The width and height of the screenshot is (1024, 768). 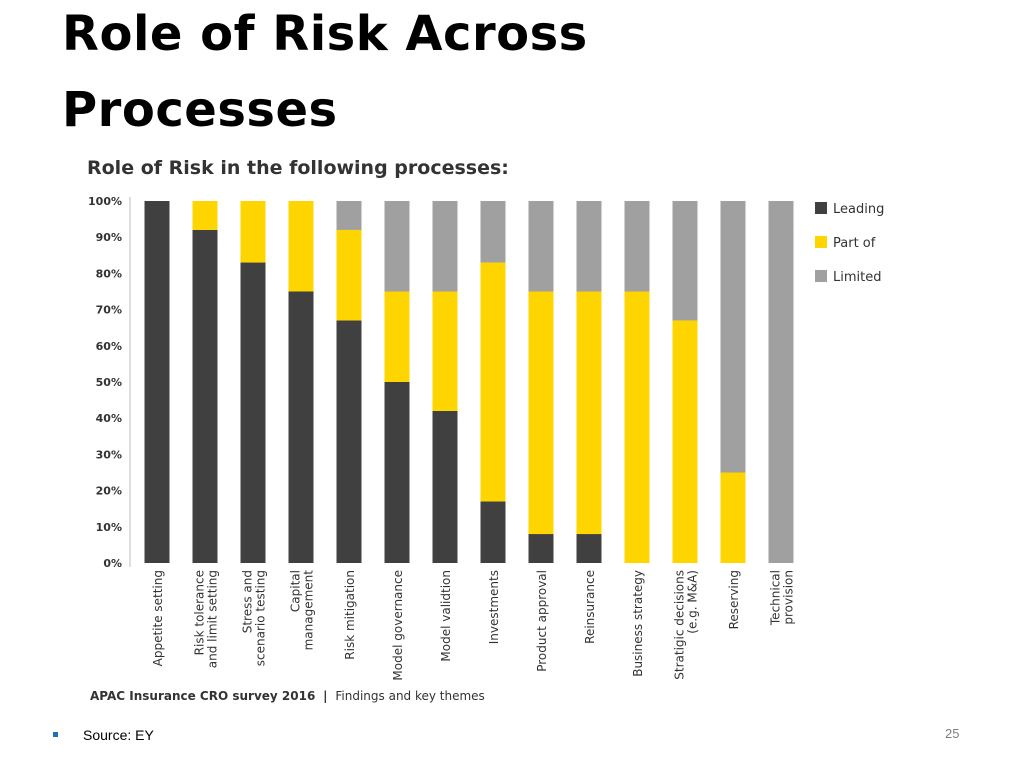 What do you see at coordinates (638, 623) in the screenshot?
I see `x-tick-label: Business strategy` at bounding box center [638, 623].